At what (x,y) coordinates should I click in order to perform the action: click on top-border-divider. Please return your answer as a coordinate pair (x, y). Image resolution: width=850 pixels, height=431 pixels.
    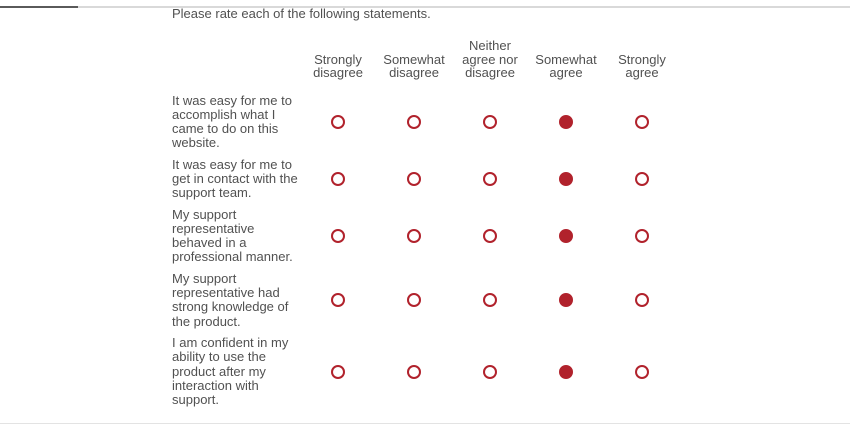
    Looking at the image, I should click on (425, 7).